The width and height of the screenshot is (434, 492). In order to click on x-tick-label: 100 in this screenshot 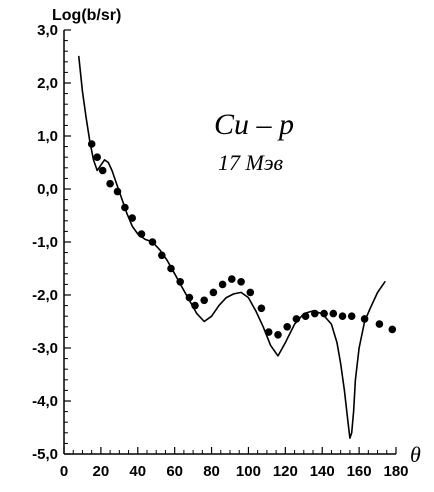, I will do `click(248, 471)`.